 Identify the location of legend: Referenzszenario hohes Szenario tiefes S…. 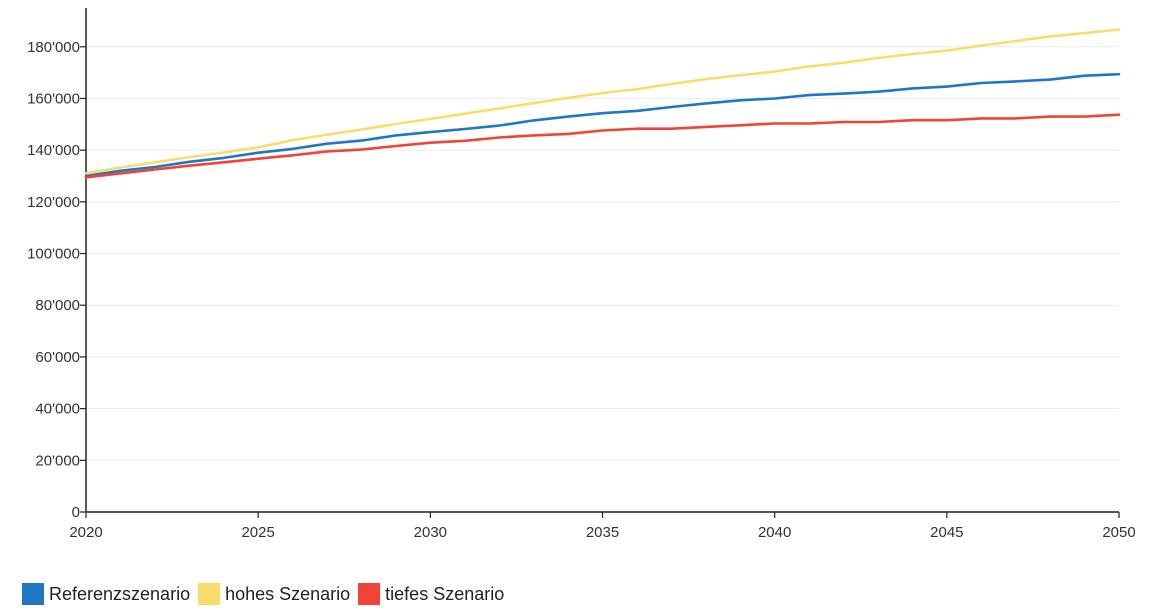
(267, 594).